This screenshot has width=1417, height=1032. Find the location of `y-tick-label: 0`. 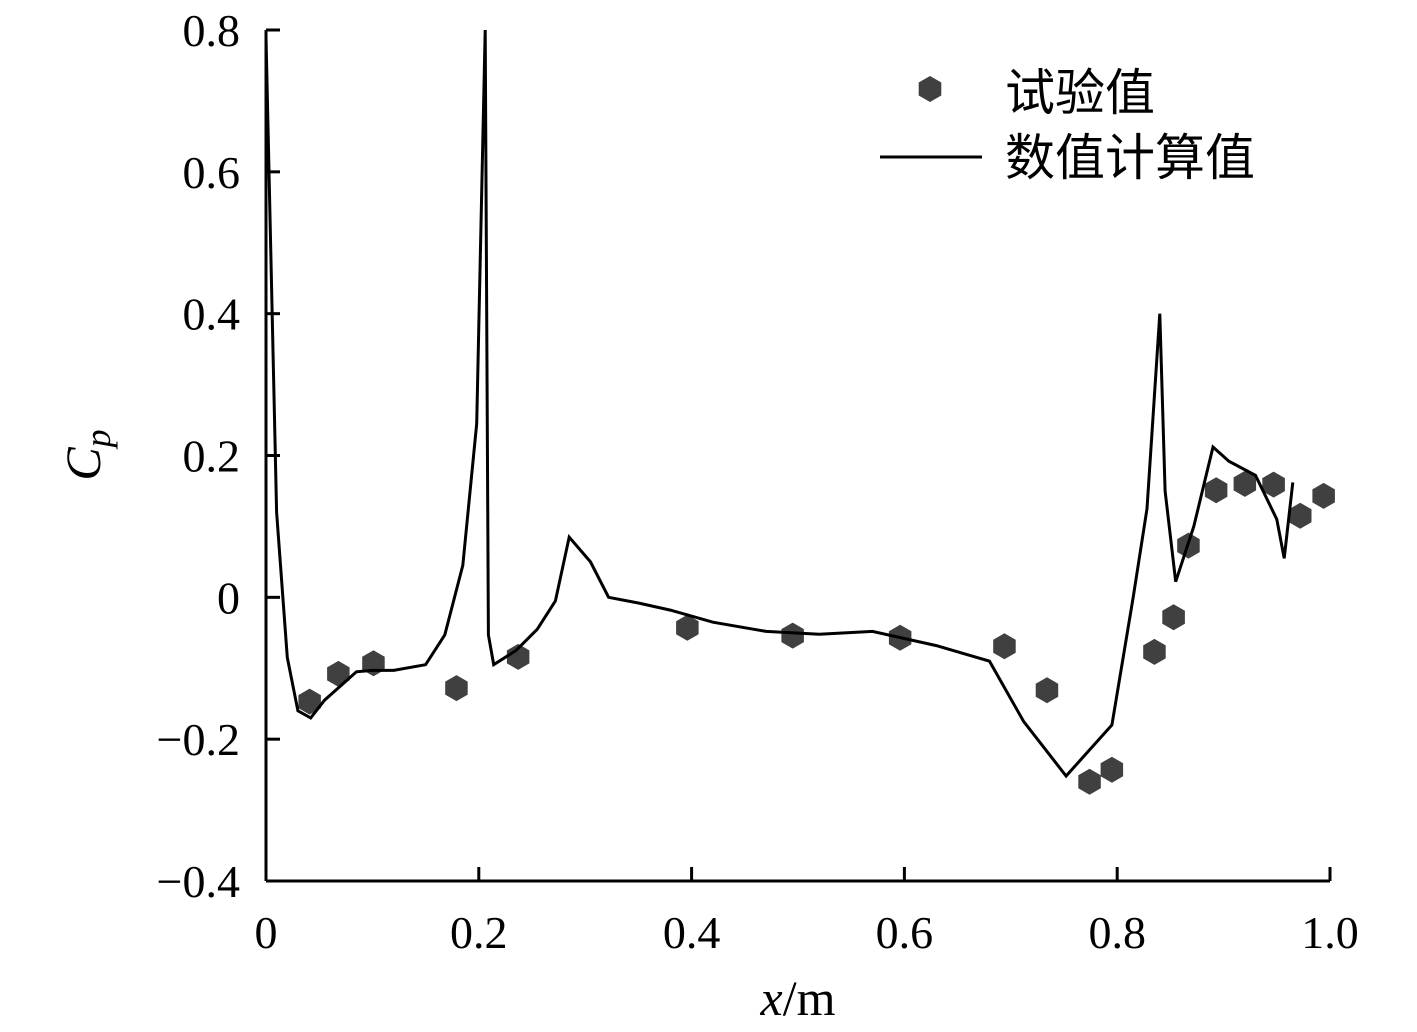

y-tick-label: 0 is located at coordinates (228, 597).